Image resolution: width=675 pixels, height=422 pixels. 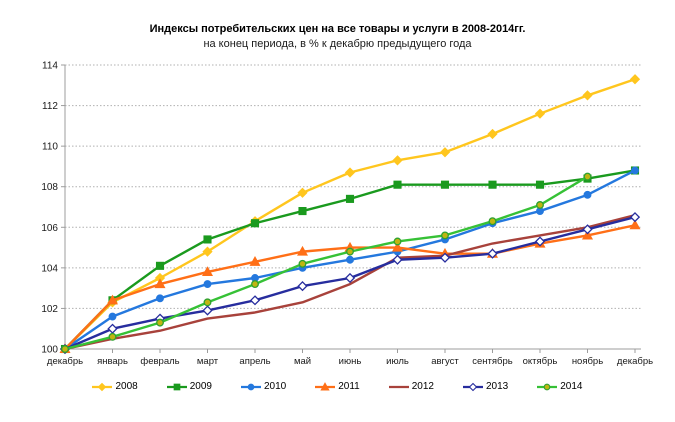 What do you see at coordinates (398, 386) in the screenshot?
I see `legend-swatch-2012` at bounding box center [398, 386].